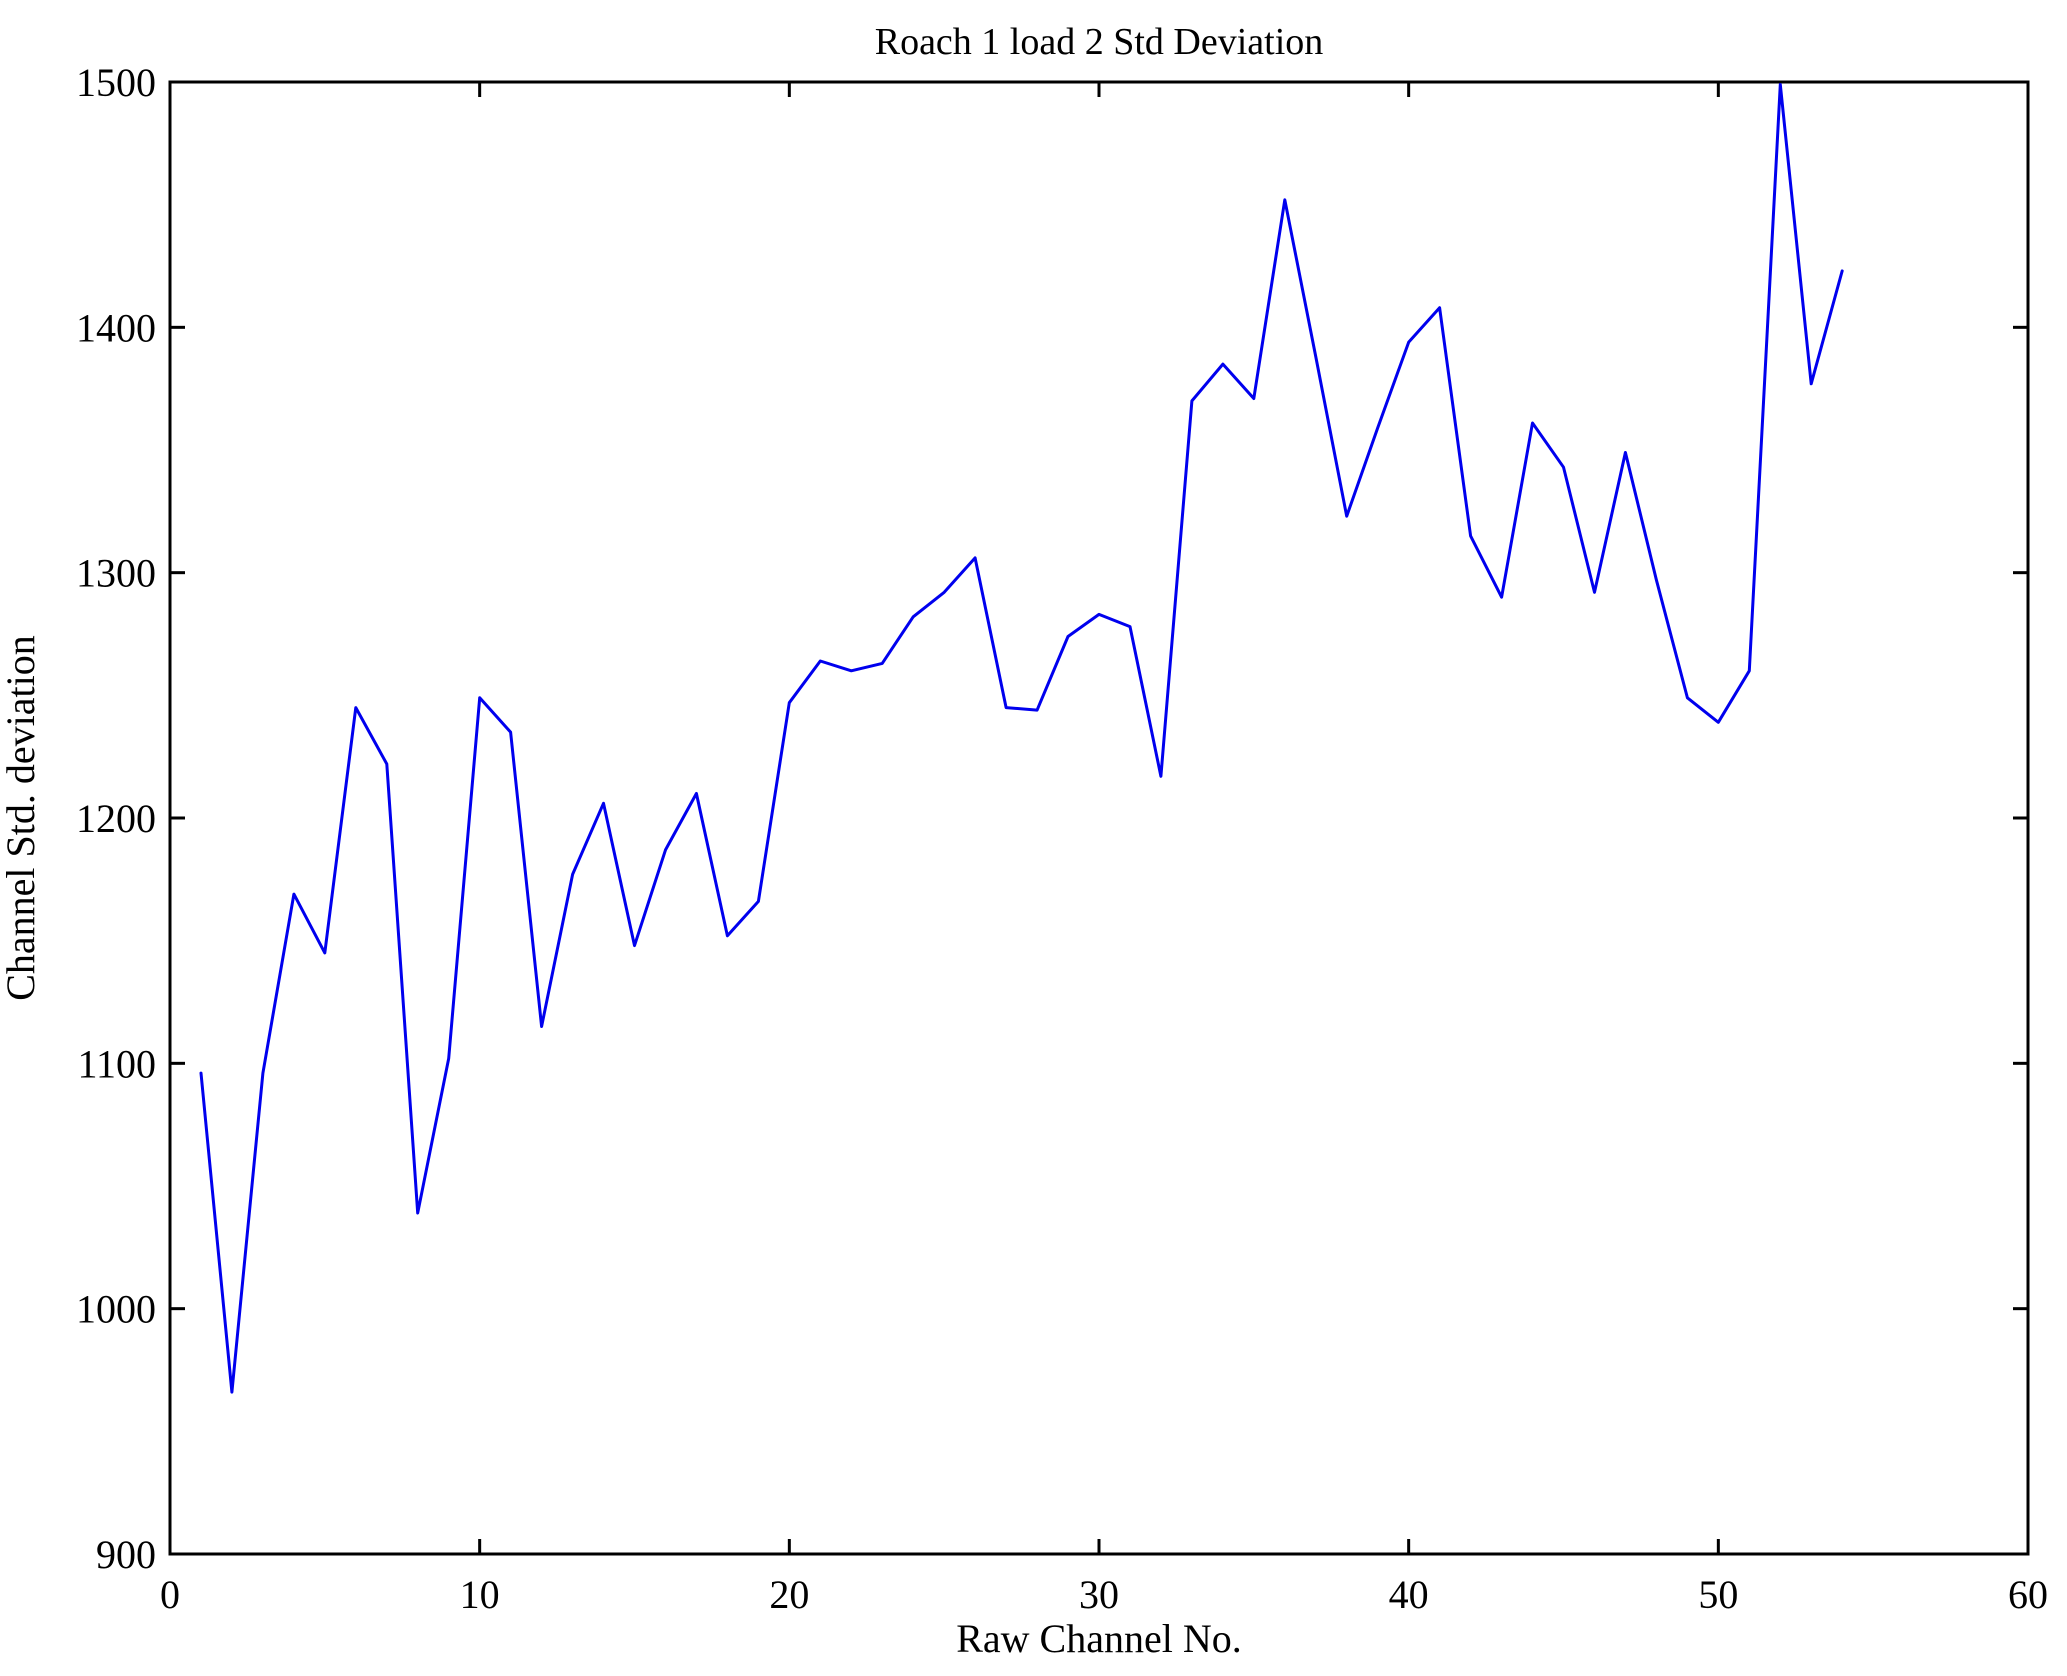  What do you see at coordinates (116, 818) in the screenshot?
I see `y-tick-label: 1200` at bounding box center [116, 818].